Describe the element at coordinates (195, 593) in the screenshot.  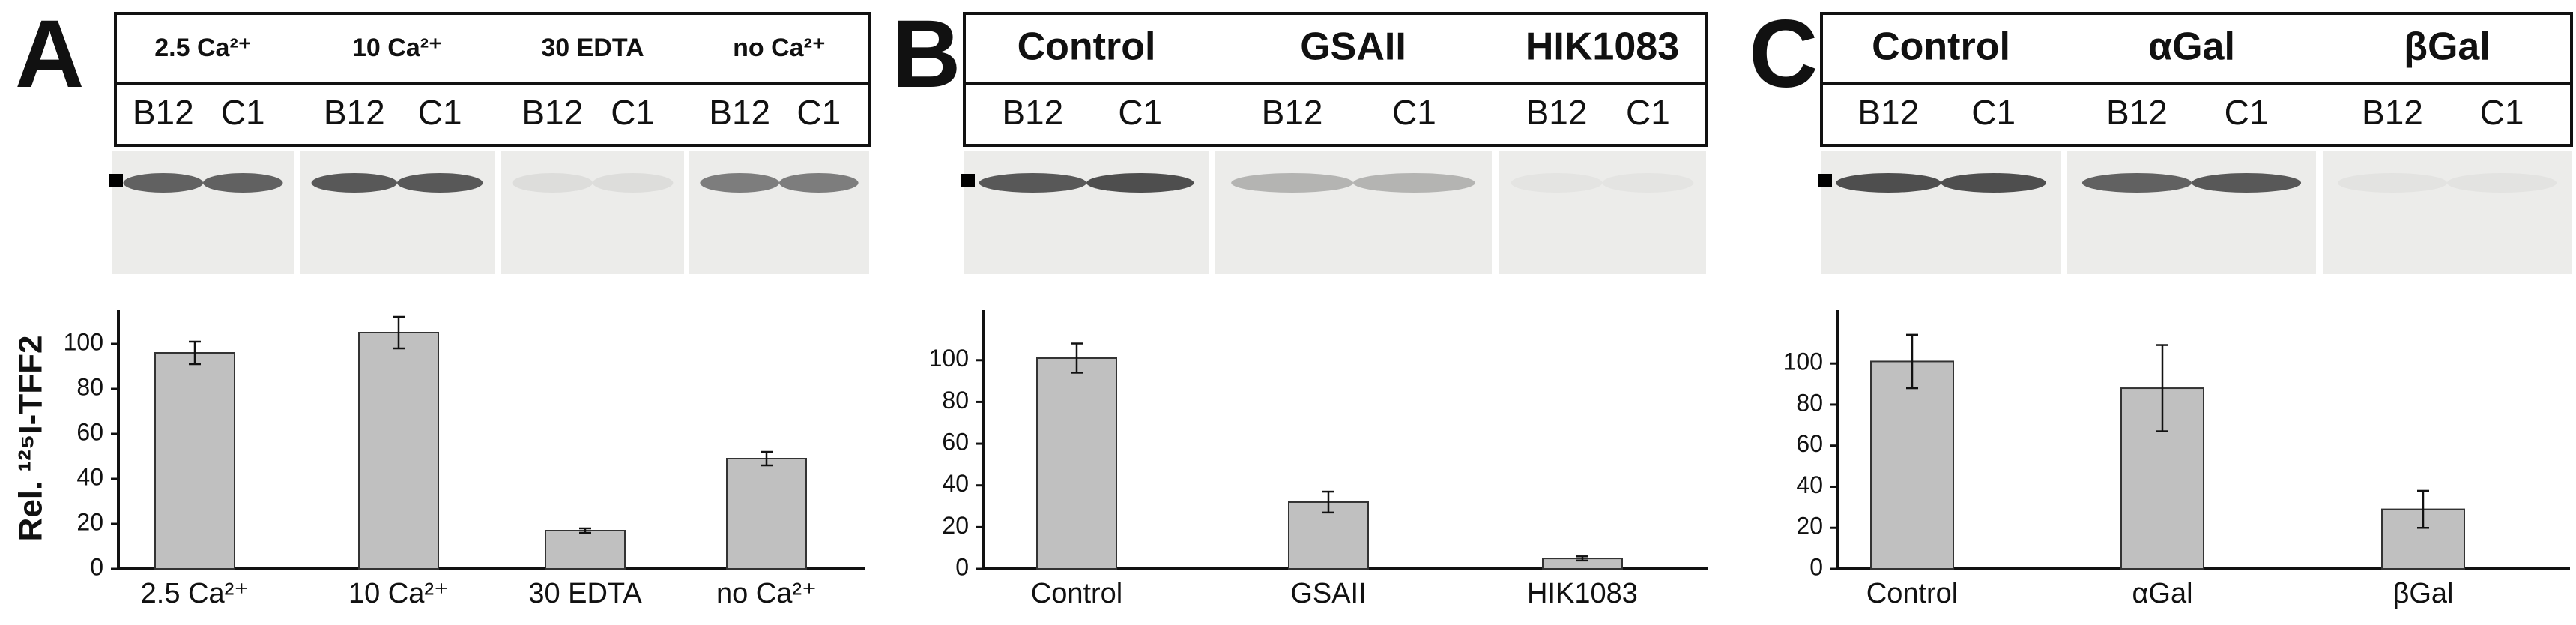
I see `x-tick-label: 2.5 Ca²⁺` at that location.